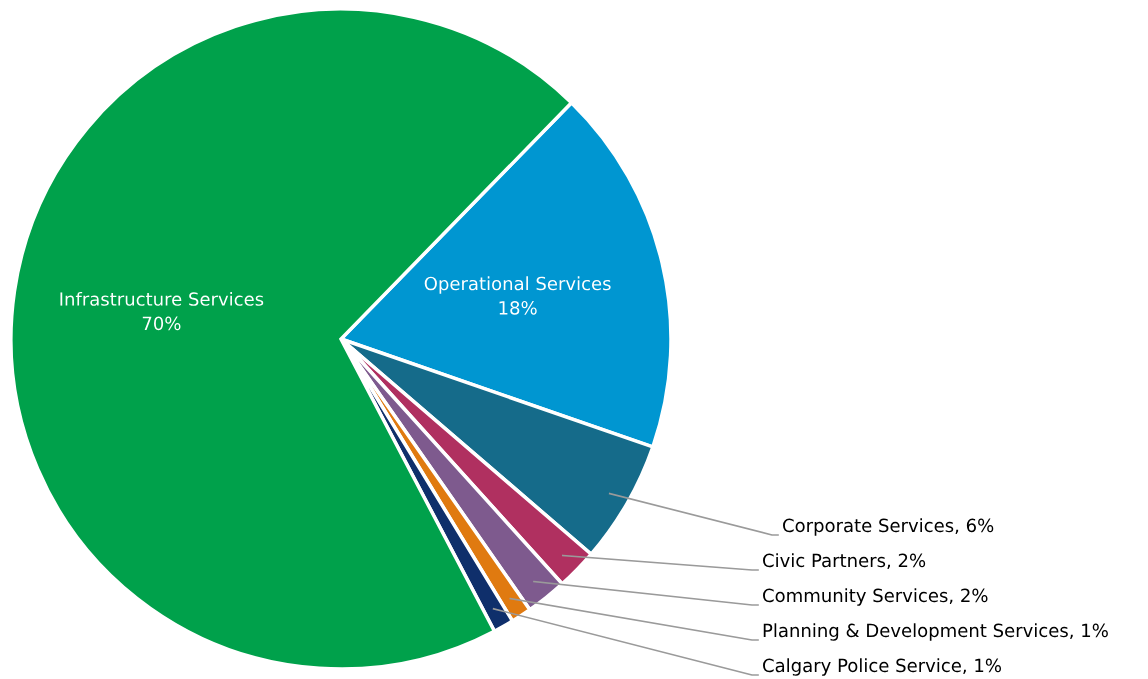 The image size is (1148, 679). Describe the element at coordinates (875, 597) in the screenshot. I see `slice-label: Community Services, 2%` at that location.